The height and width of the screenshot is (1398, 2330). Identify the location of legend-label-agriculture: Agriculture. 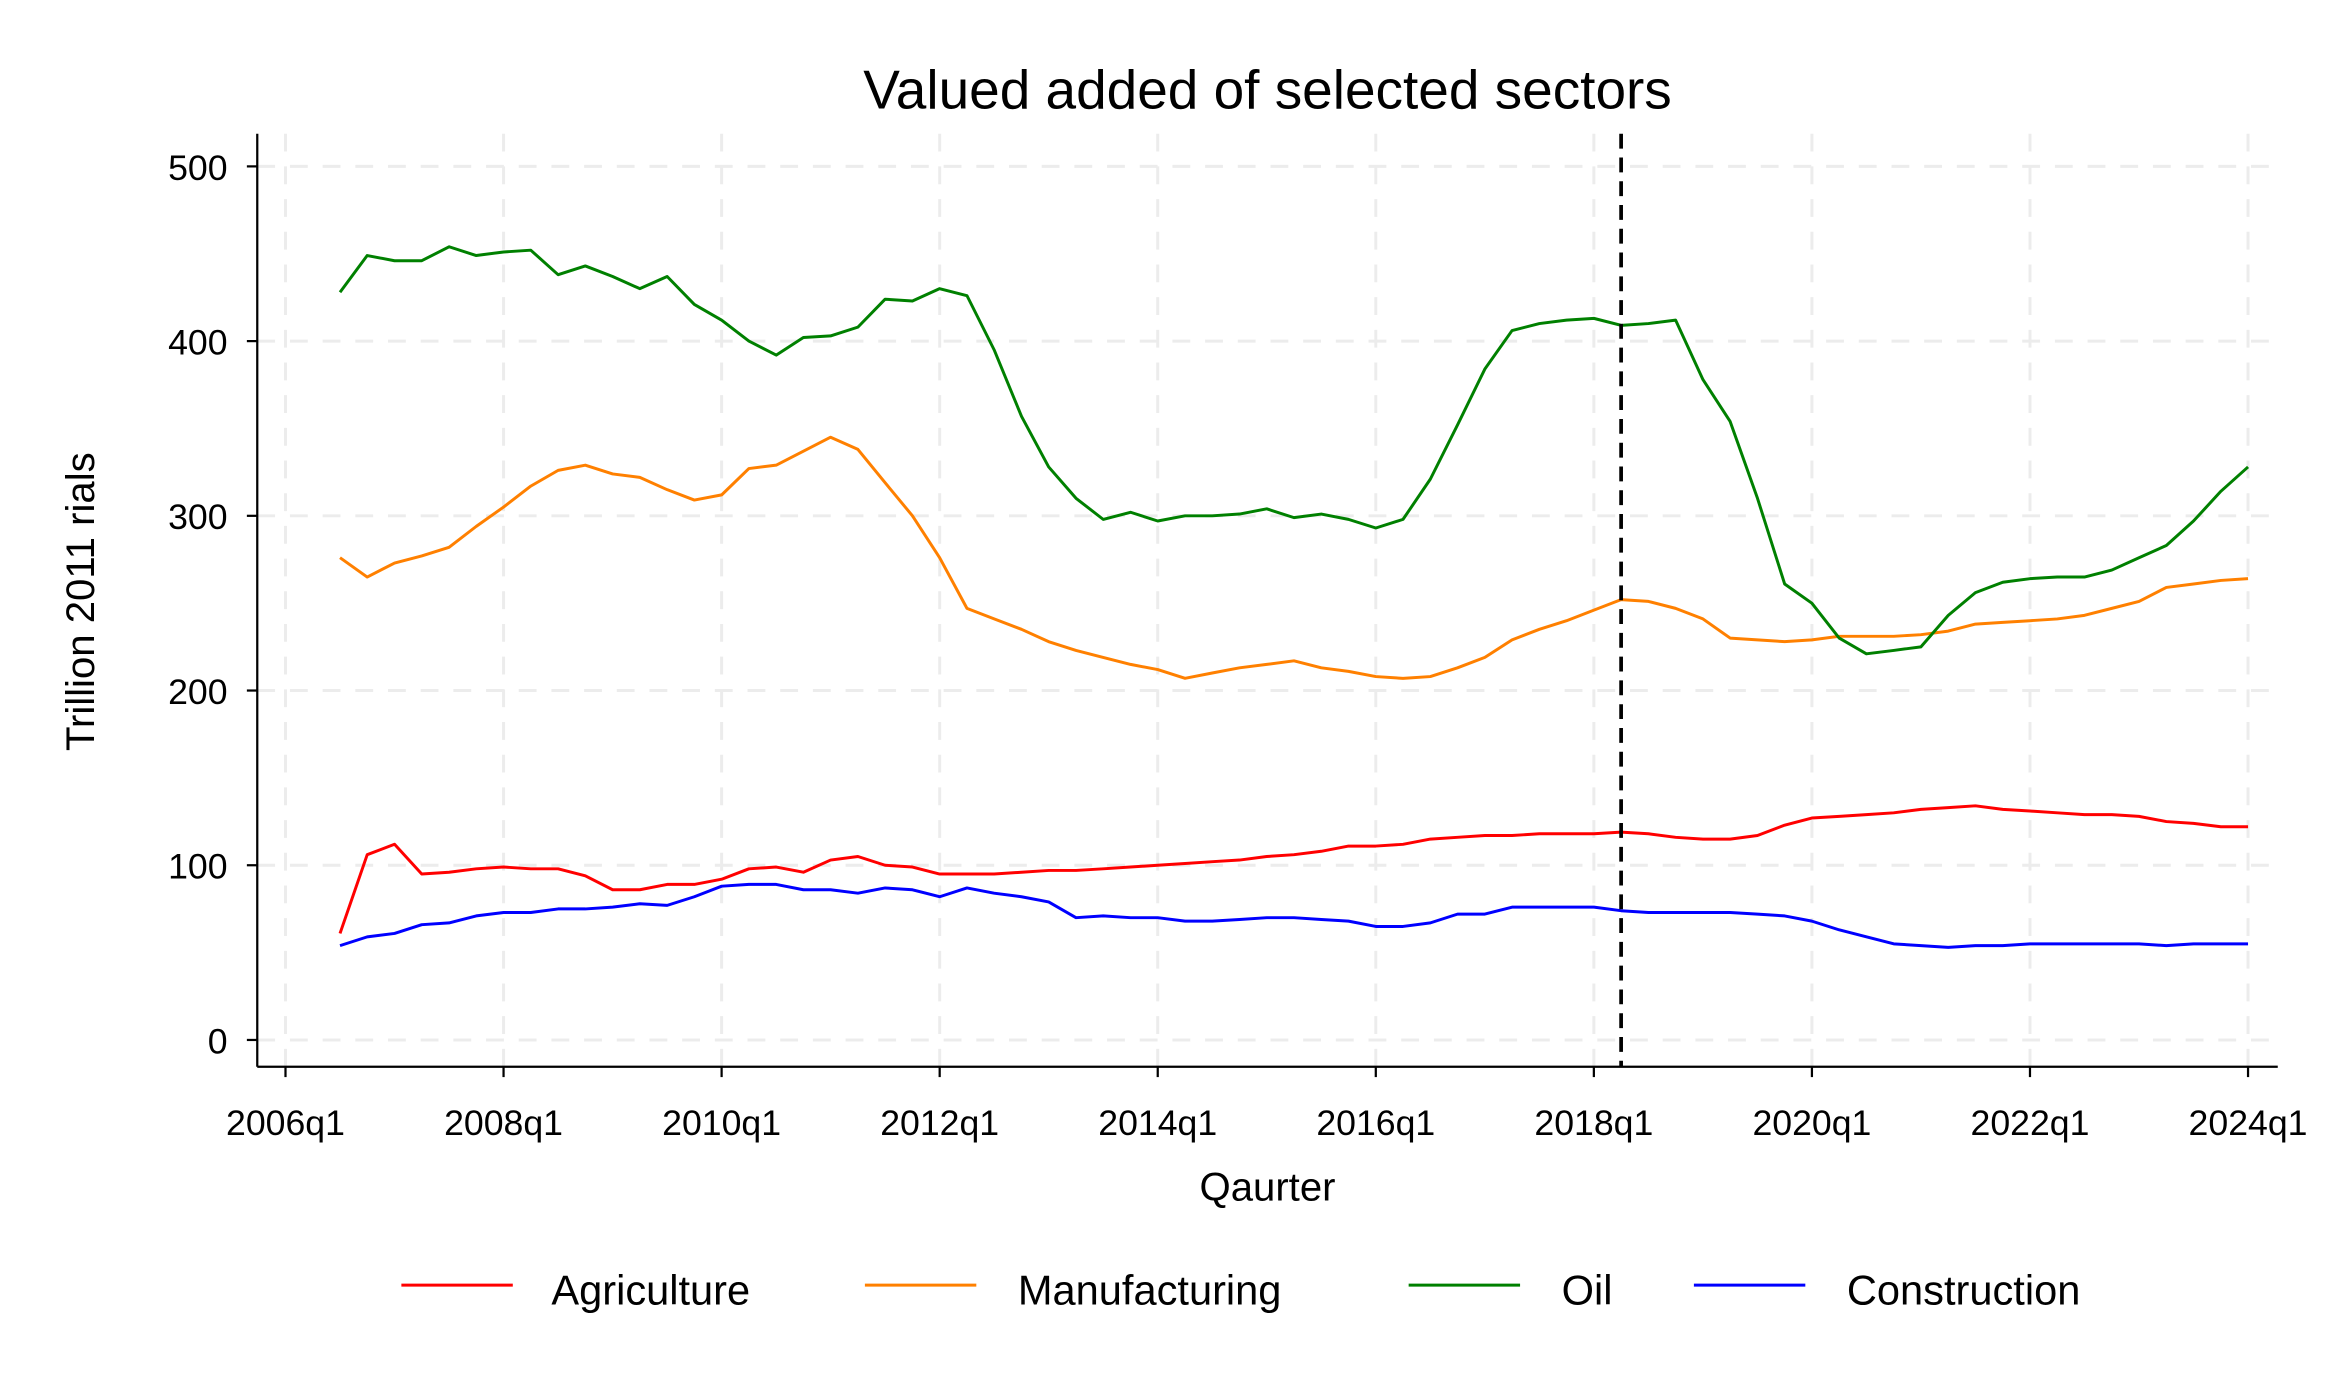
(650, 1289).